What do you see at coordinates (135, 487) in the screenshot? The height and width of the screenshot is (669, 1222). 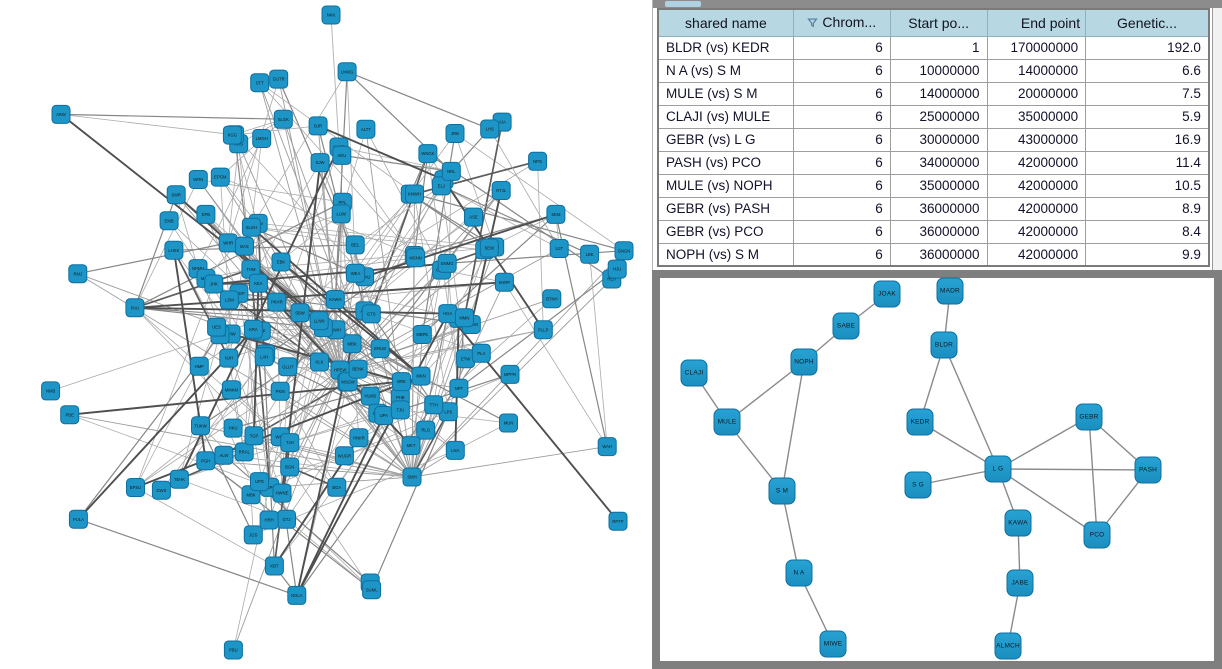 I see `network-node: BPSU` at bounding box center [135, 487].